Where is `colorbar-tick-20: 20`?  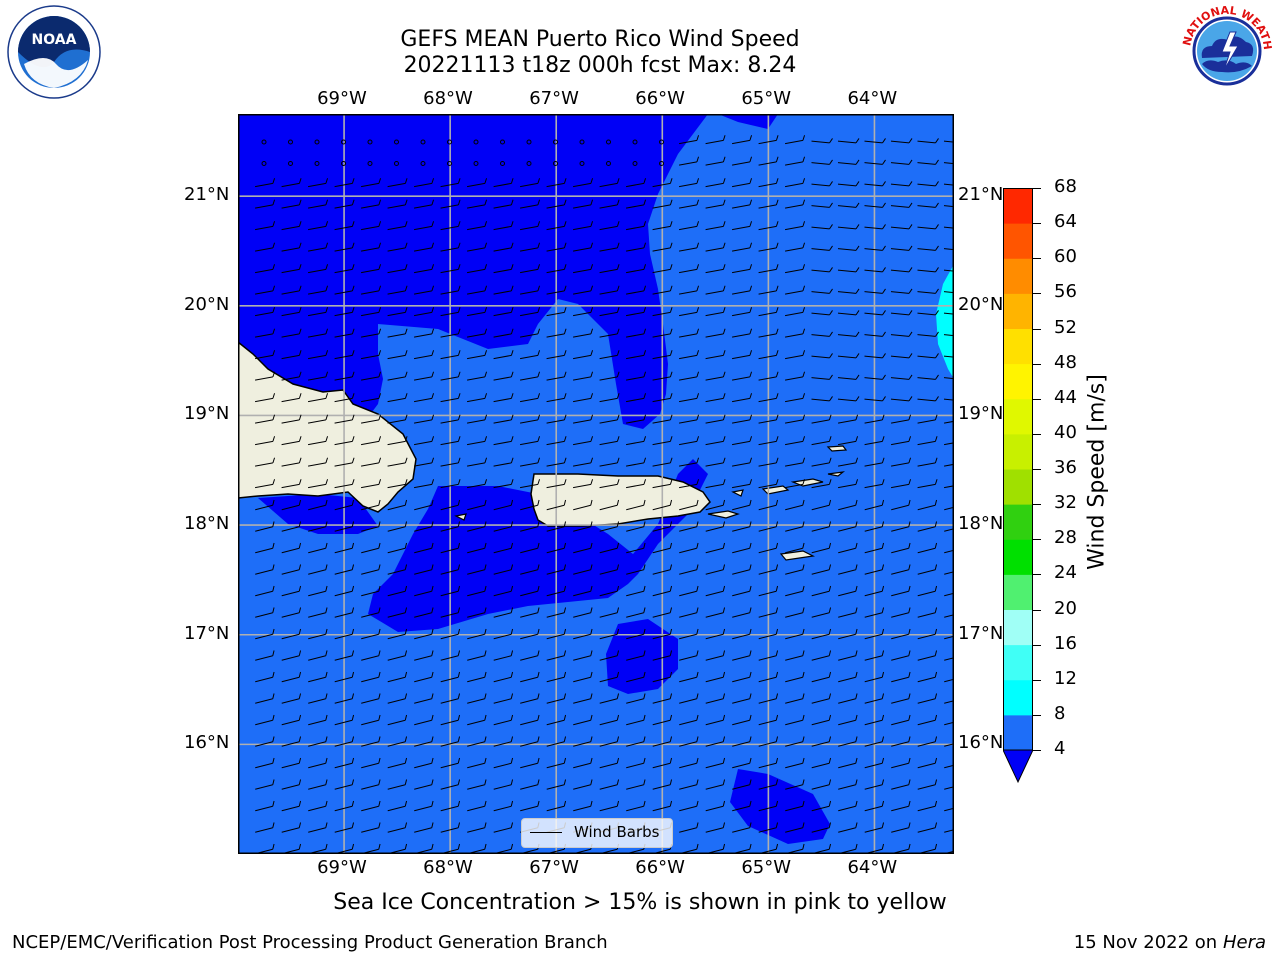
colorbar-tick-20: 20 is located at coordinates (1065, 608).